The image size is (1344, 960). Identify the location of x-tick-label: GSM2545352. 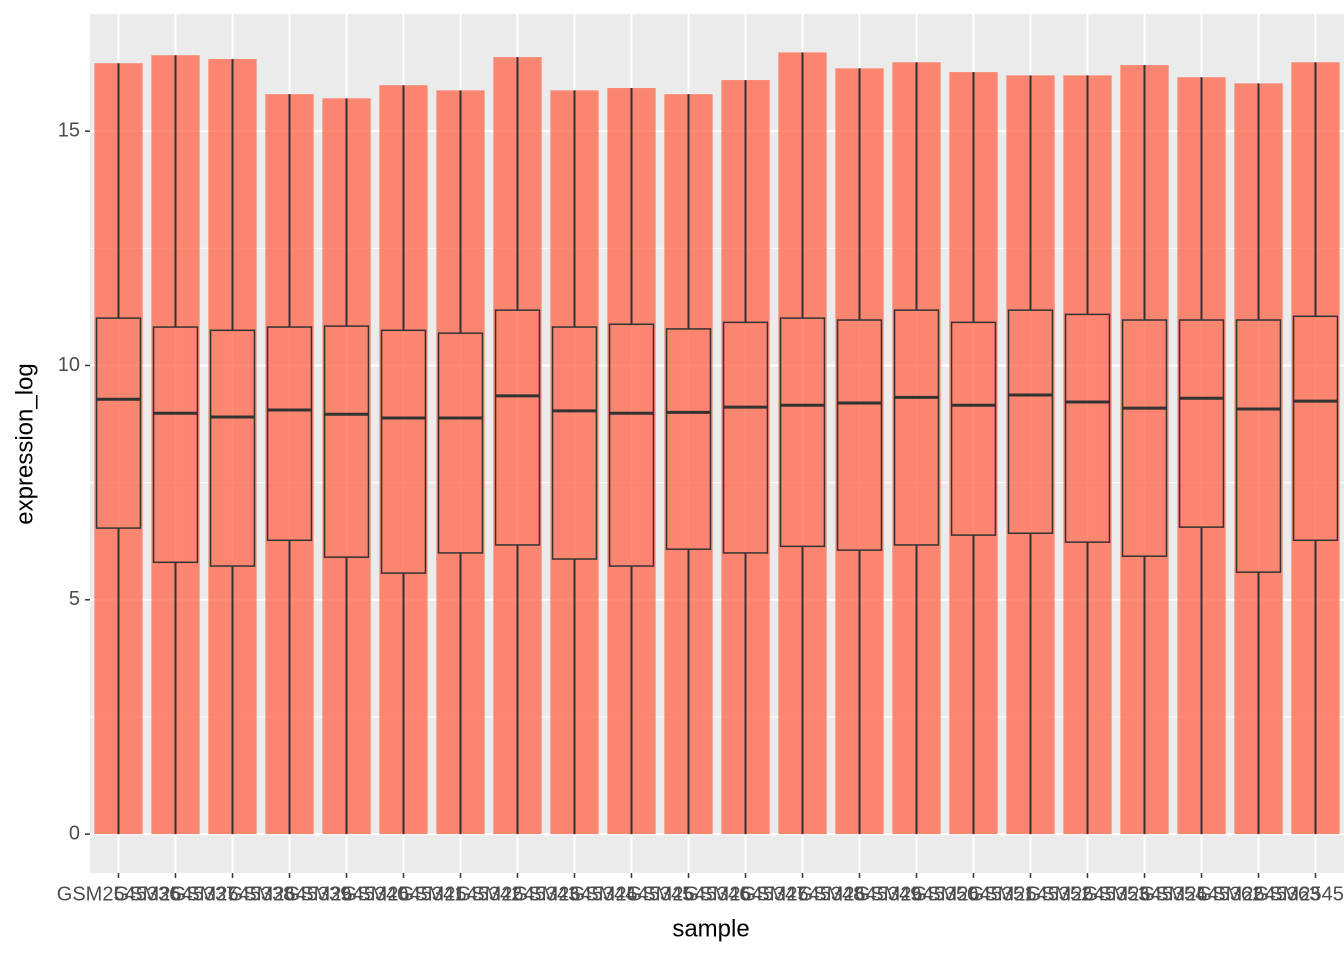
(1030, 894).